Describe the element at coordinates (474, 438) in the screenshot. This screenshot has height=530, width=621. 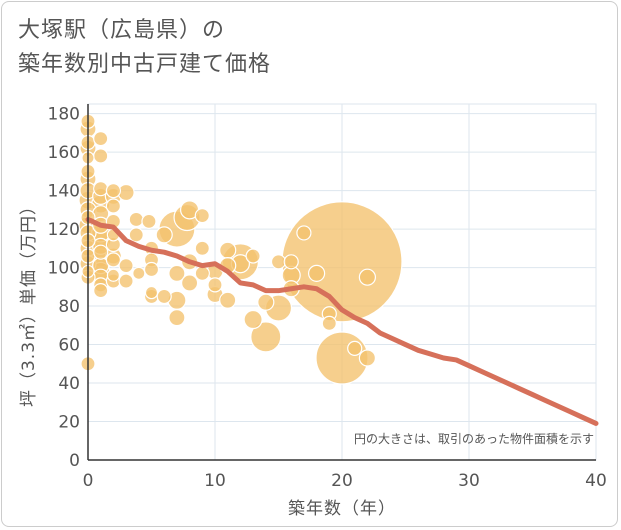
I see `bubble-size-note: 円の大きさは、取引のあった物件面積を示す` at that location.